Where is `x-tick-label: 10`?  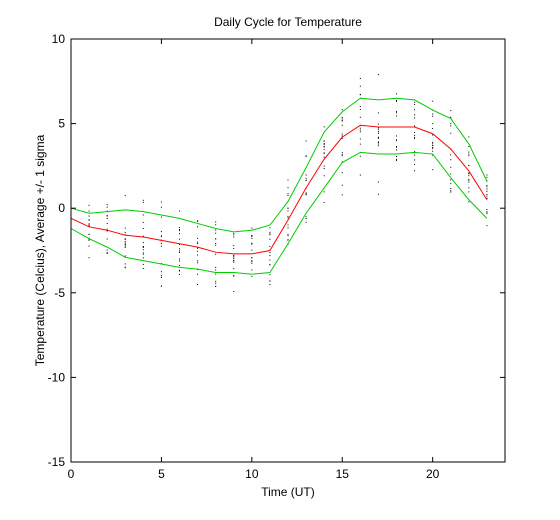
x-tick-label: 10 is located at coordinates (252, 474).